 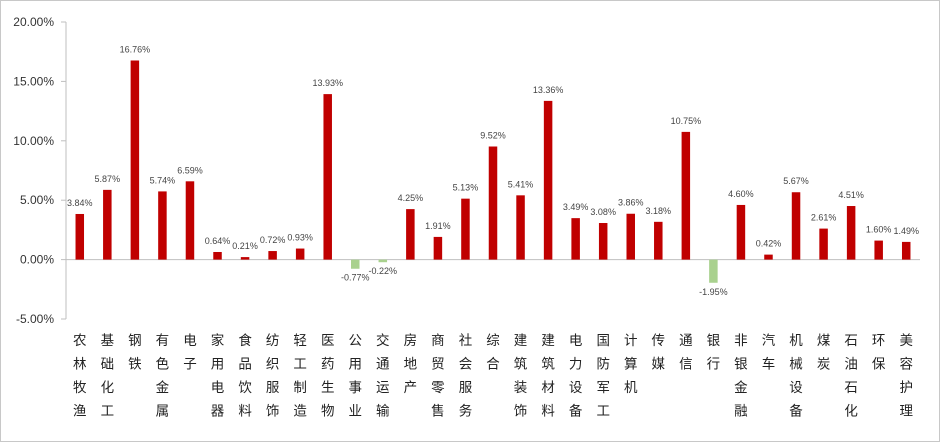 I want to click on y-tick-label: 20.00%, so click(x=33, y=22).